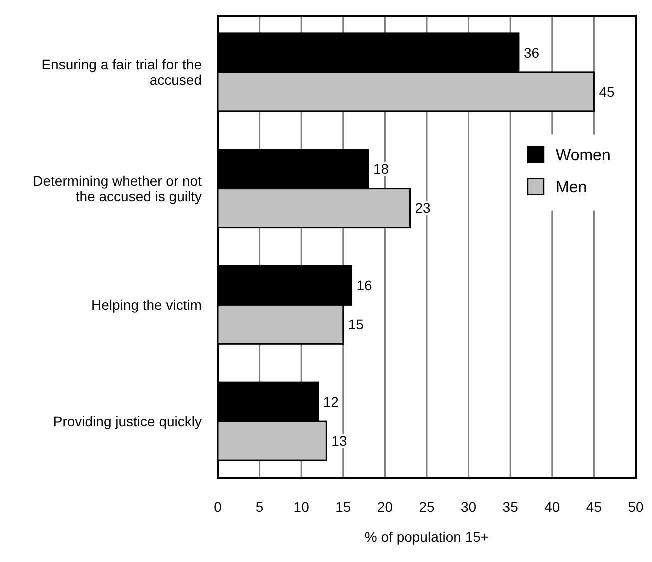 The image size is (652, 562). I want to click on x-tick-label: 20, so click(385, 507).